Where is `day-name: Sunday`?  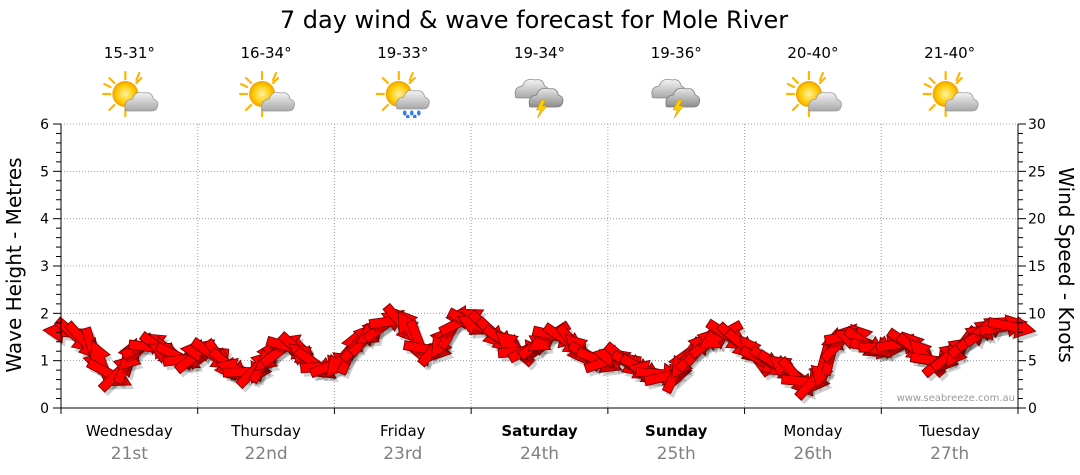
day-name: Sunday is located at coordinates (676, 431).